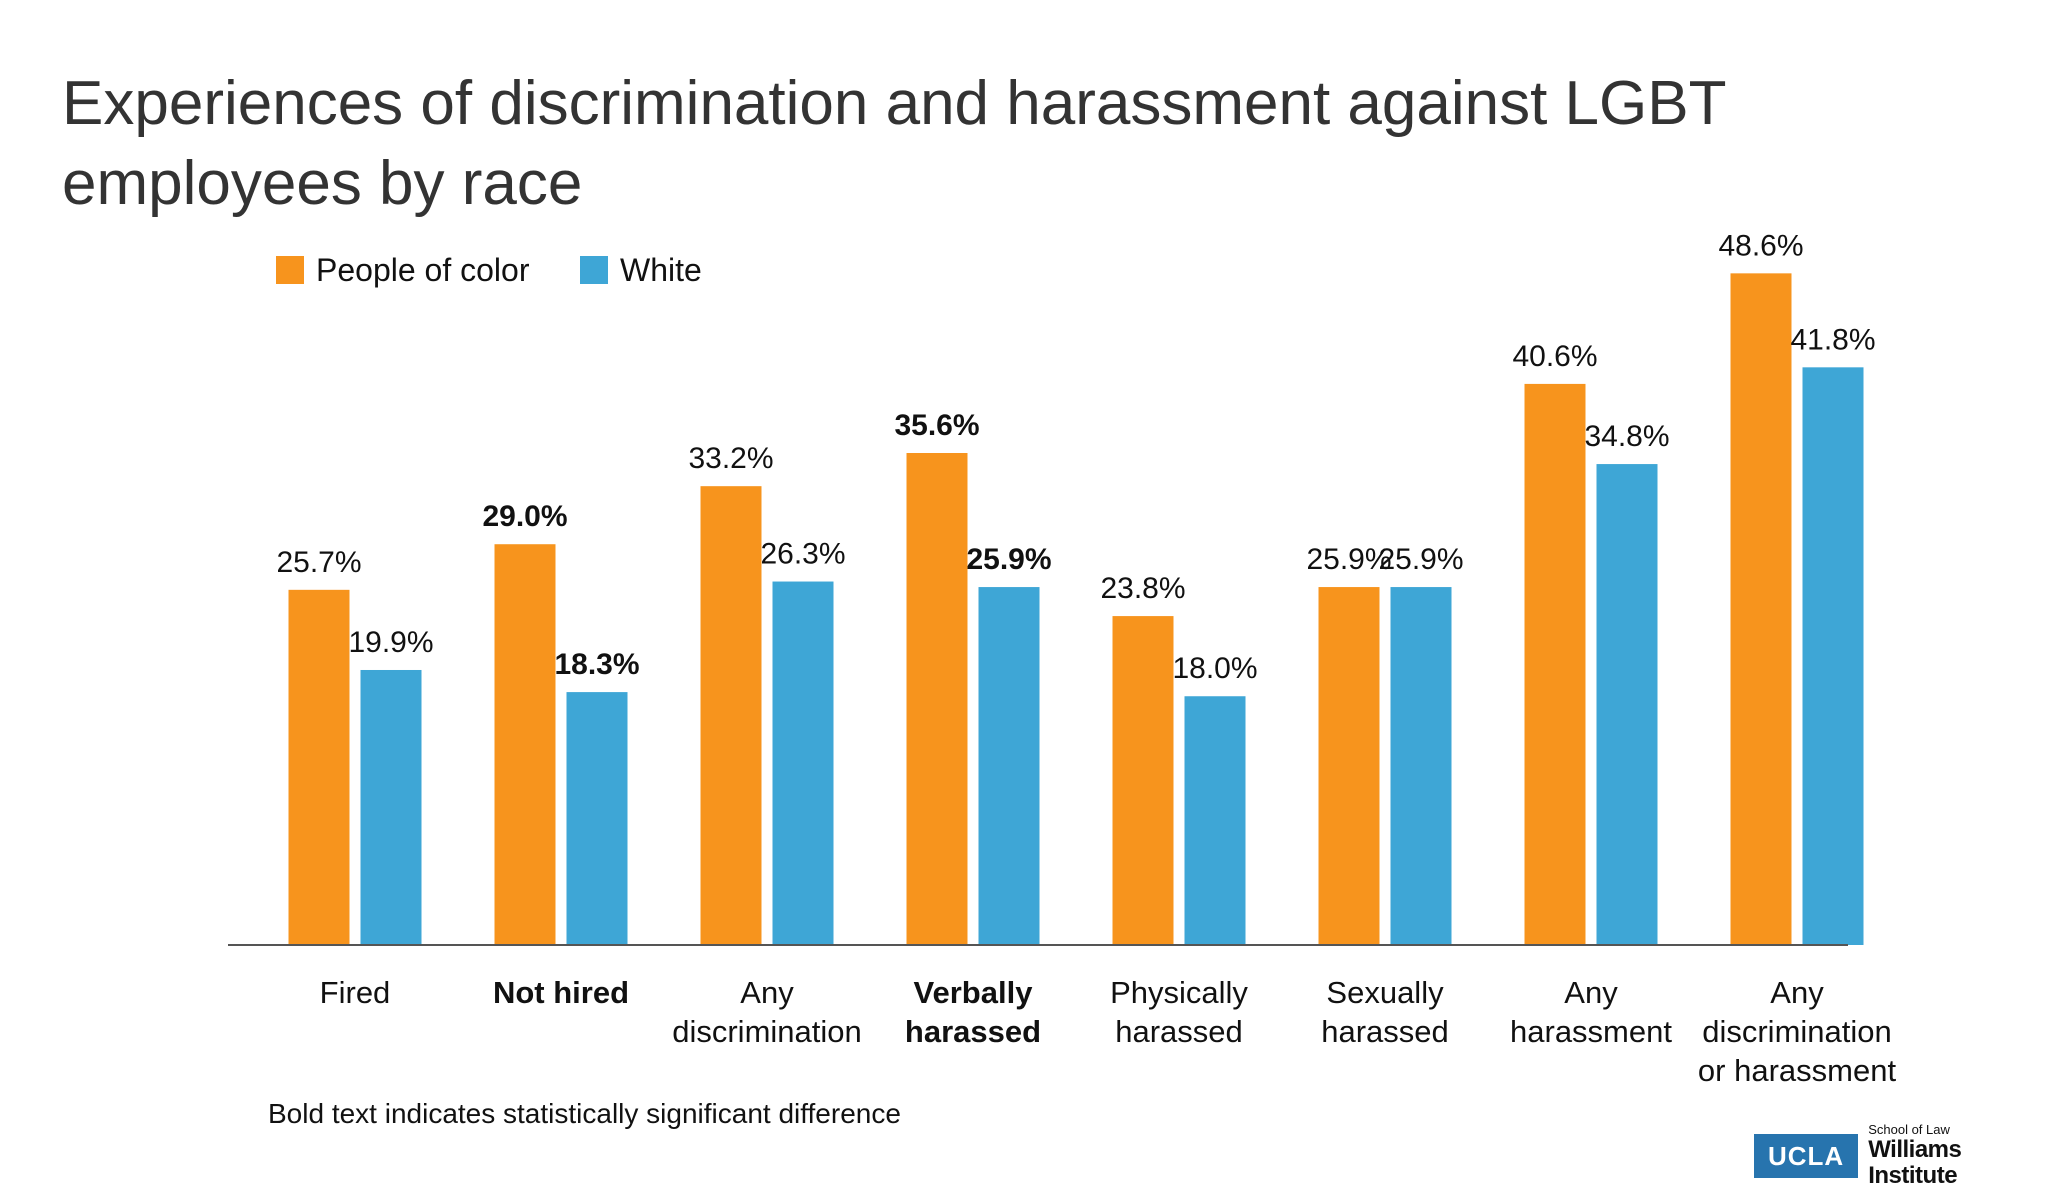  What do you see at coordinates (936, 425) in the screenshot?
I see `value-label-people-of-color-3: 35.6%` at bounding box center [936, 425].